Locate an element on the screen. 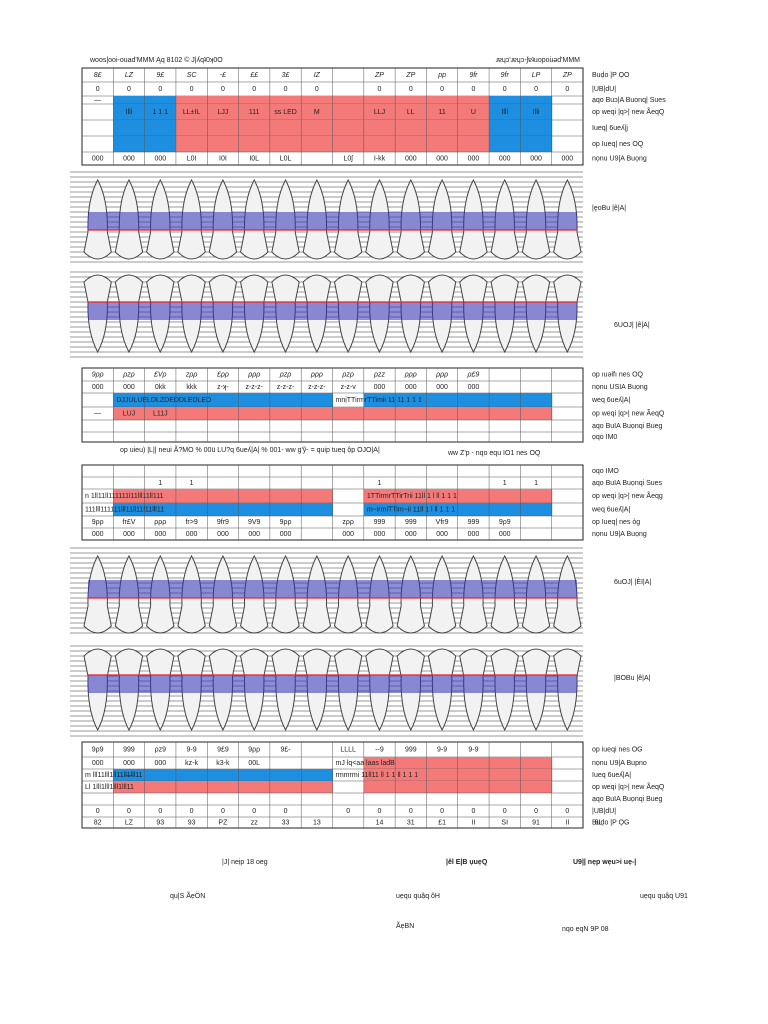  cell-text: 9-9 is located at coordinates (442, 749).